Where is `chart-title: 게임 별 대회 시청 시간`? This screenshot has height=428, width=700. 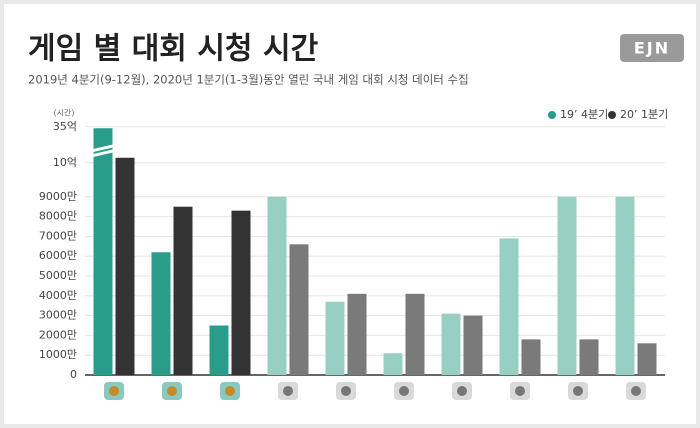 chart-title: 게임 별 대회 시청 시간 is located at coordinates (173, 49).